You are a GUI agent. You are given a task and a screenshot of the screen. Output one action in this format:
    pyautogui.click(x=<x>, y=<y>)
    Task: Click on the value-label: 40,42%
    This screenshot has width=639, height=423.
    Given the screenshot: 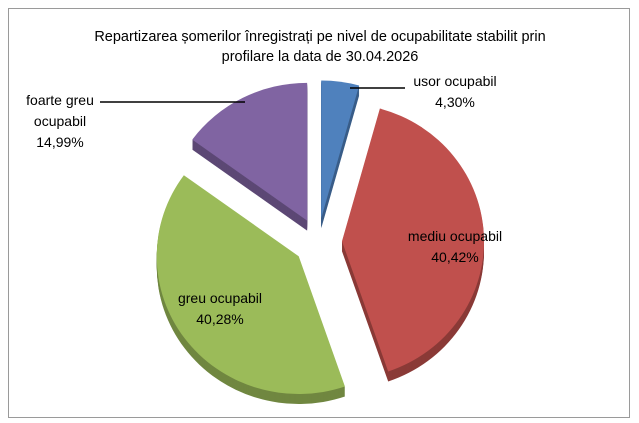 What is the action you would take?
    pyautogui.click(x=455, y=257)
    